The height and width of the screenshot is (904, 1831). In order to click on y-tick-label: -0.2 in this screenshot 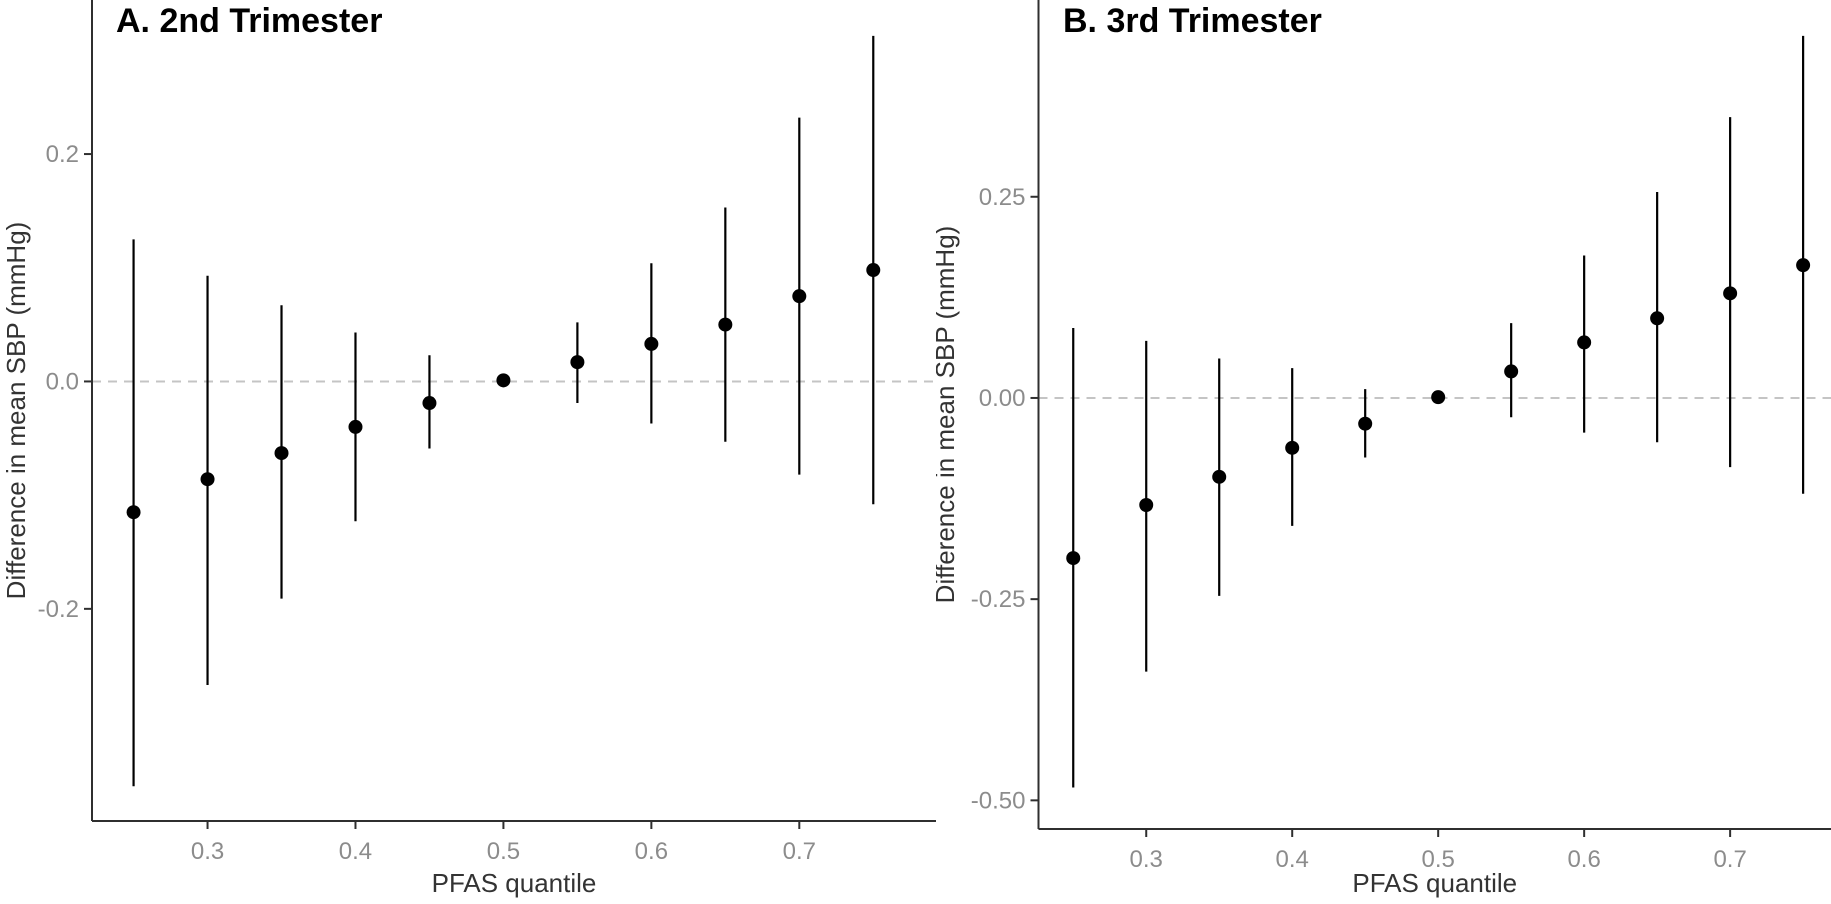, I will do `click(58, 609)`.